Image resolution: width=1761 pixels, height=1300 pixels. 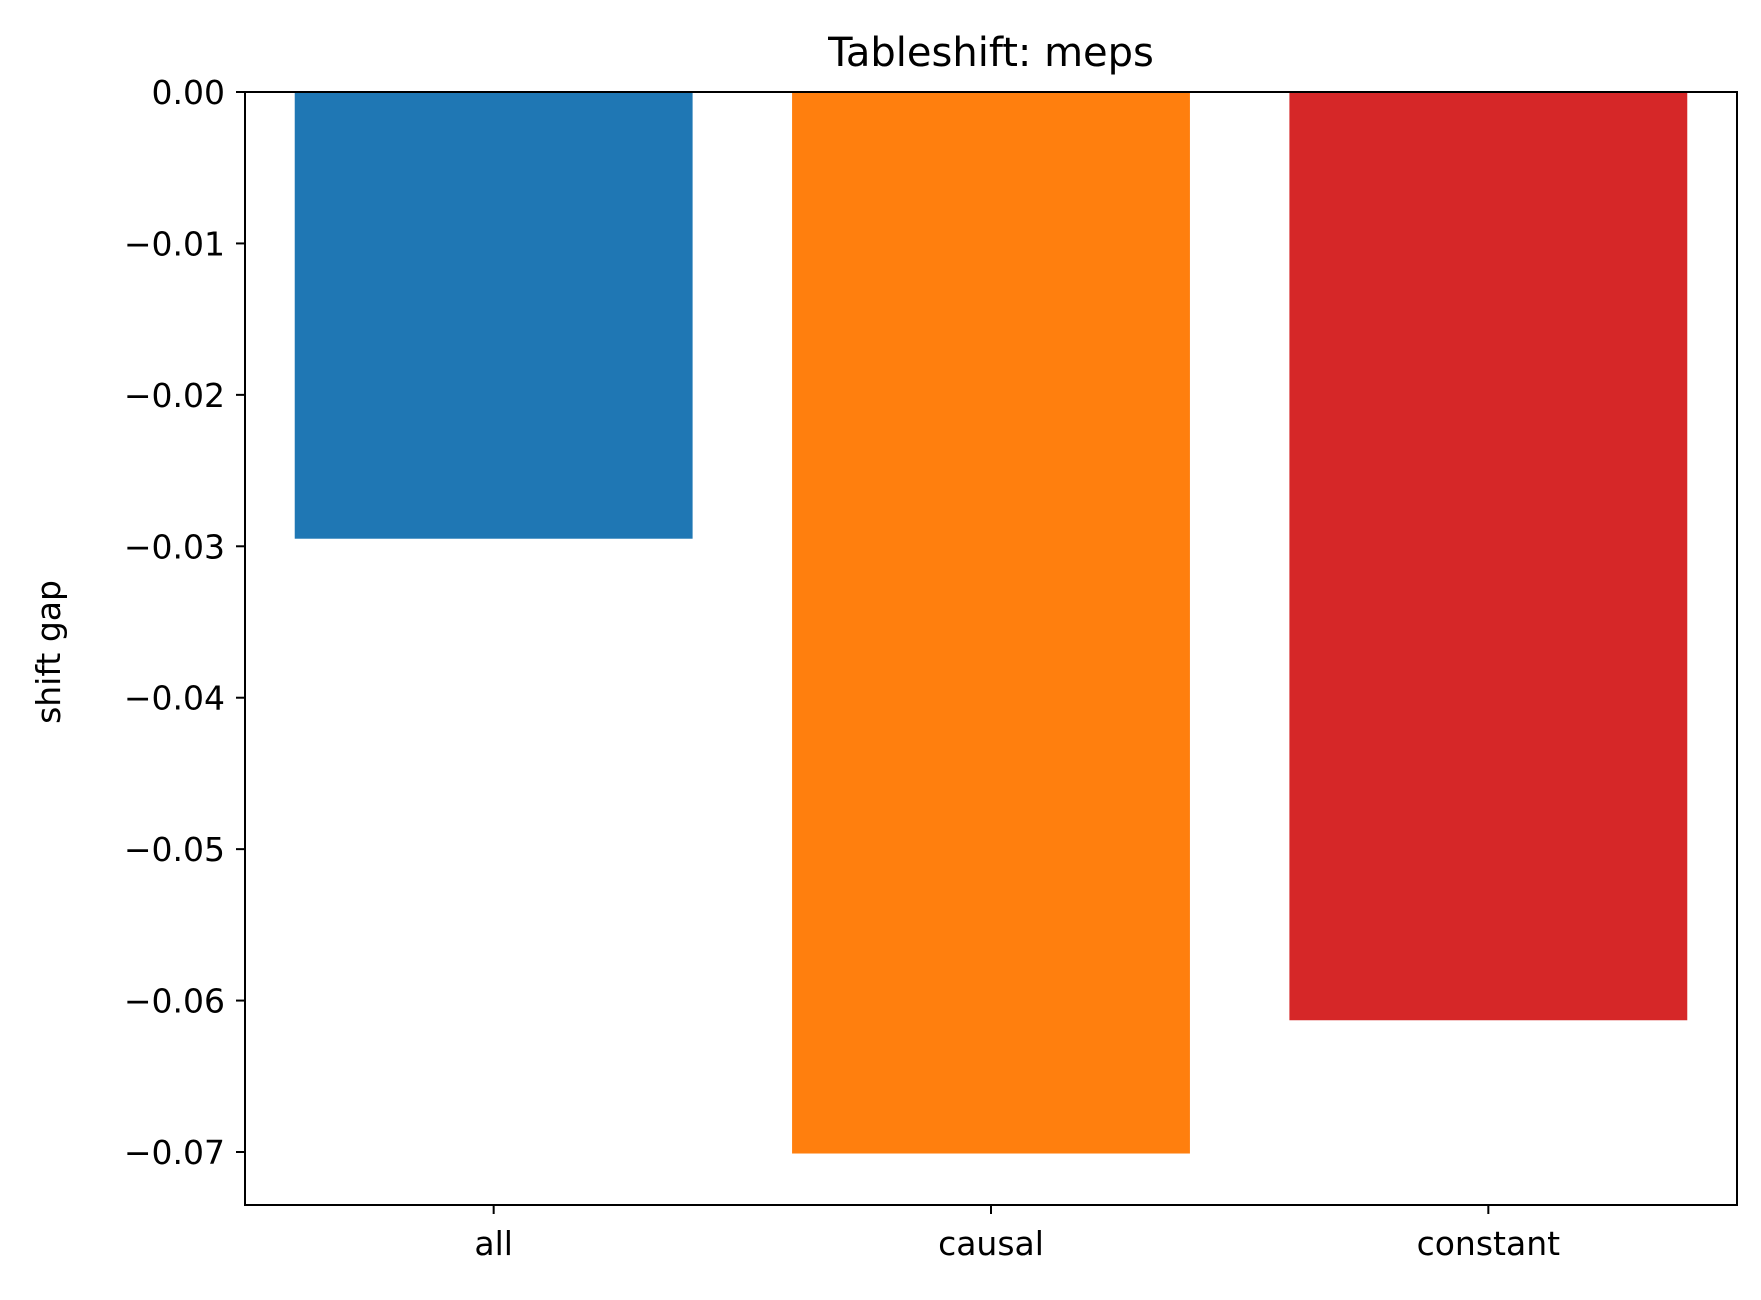 I want to click on x-tick-label: causal, so click(x=991, y=1243).